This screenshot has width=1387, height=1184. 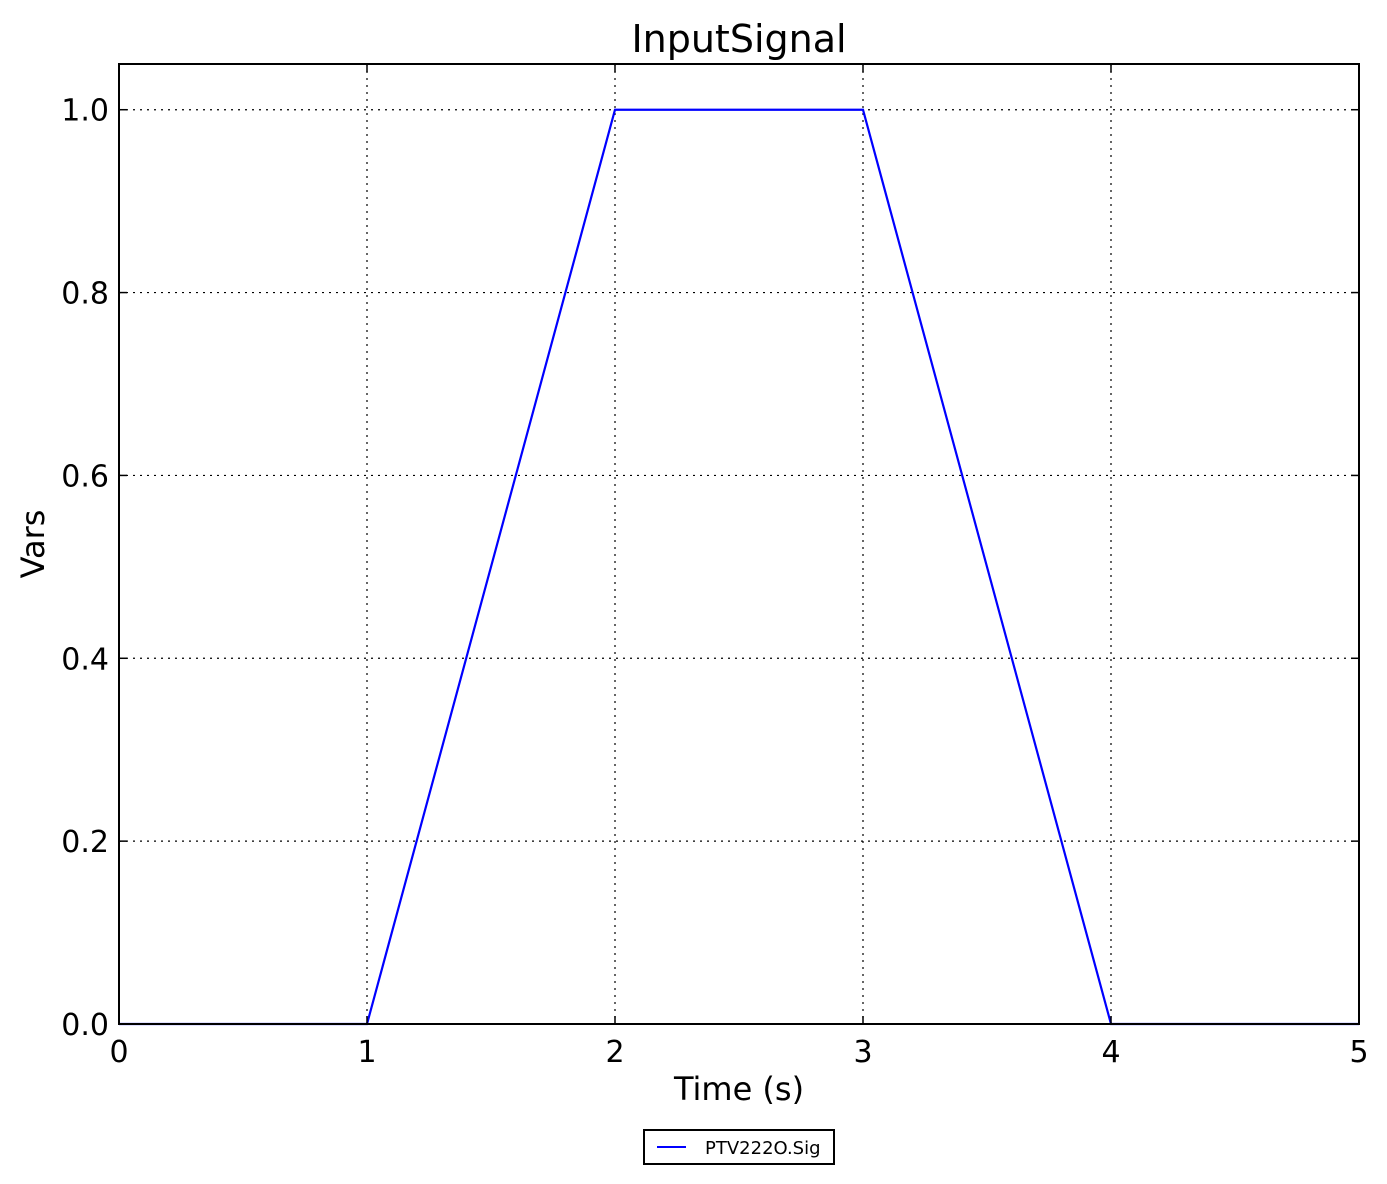 I want to click on legend-label: PTV222O.Sig, so click(x=763, y=1148).